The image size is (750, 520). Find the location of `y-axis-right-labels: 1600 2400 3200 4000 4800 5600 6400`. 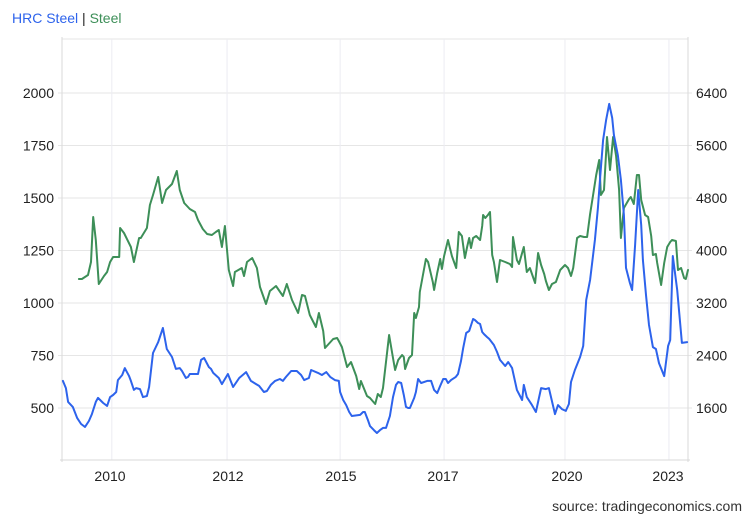

y-axis-right-labels: 1600 2400 3200 4000 4800 5600 6400 is located at coordinates (711, 250).